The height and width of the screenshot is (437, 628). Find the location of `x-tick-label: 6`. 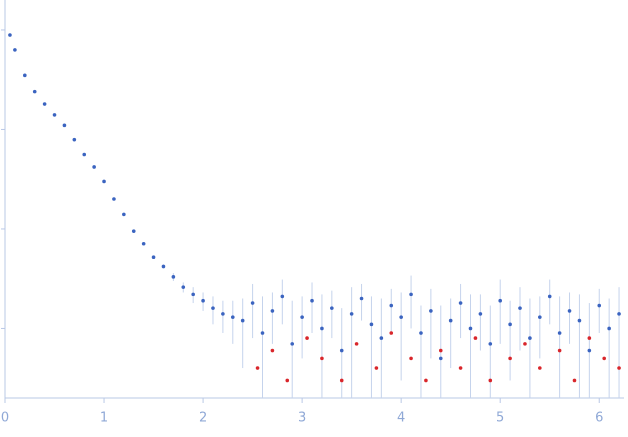

x-tick-label: 6 is located at coordinates (599, 418).